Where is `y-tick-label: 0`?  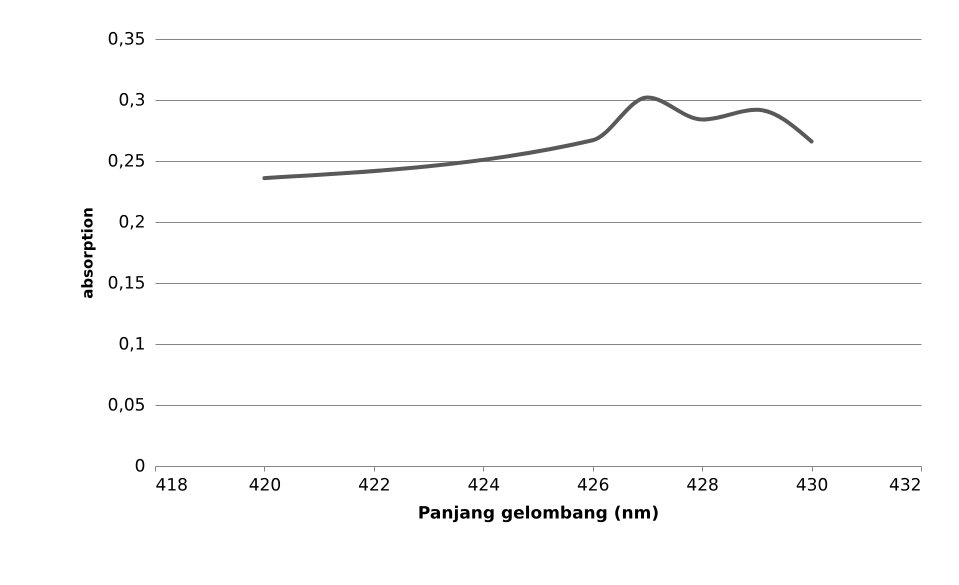
y-tick-label: 0 is located at coordinates (140, 466).